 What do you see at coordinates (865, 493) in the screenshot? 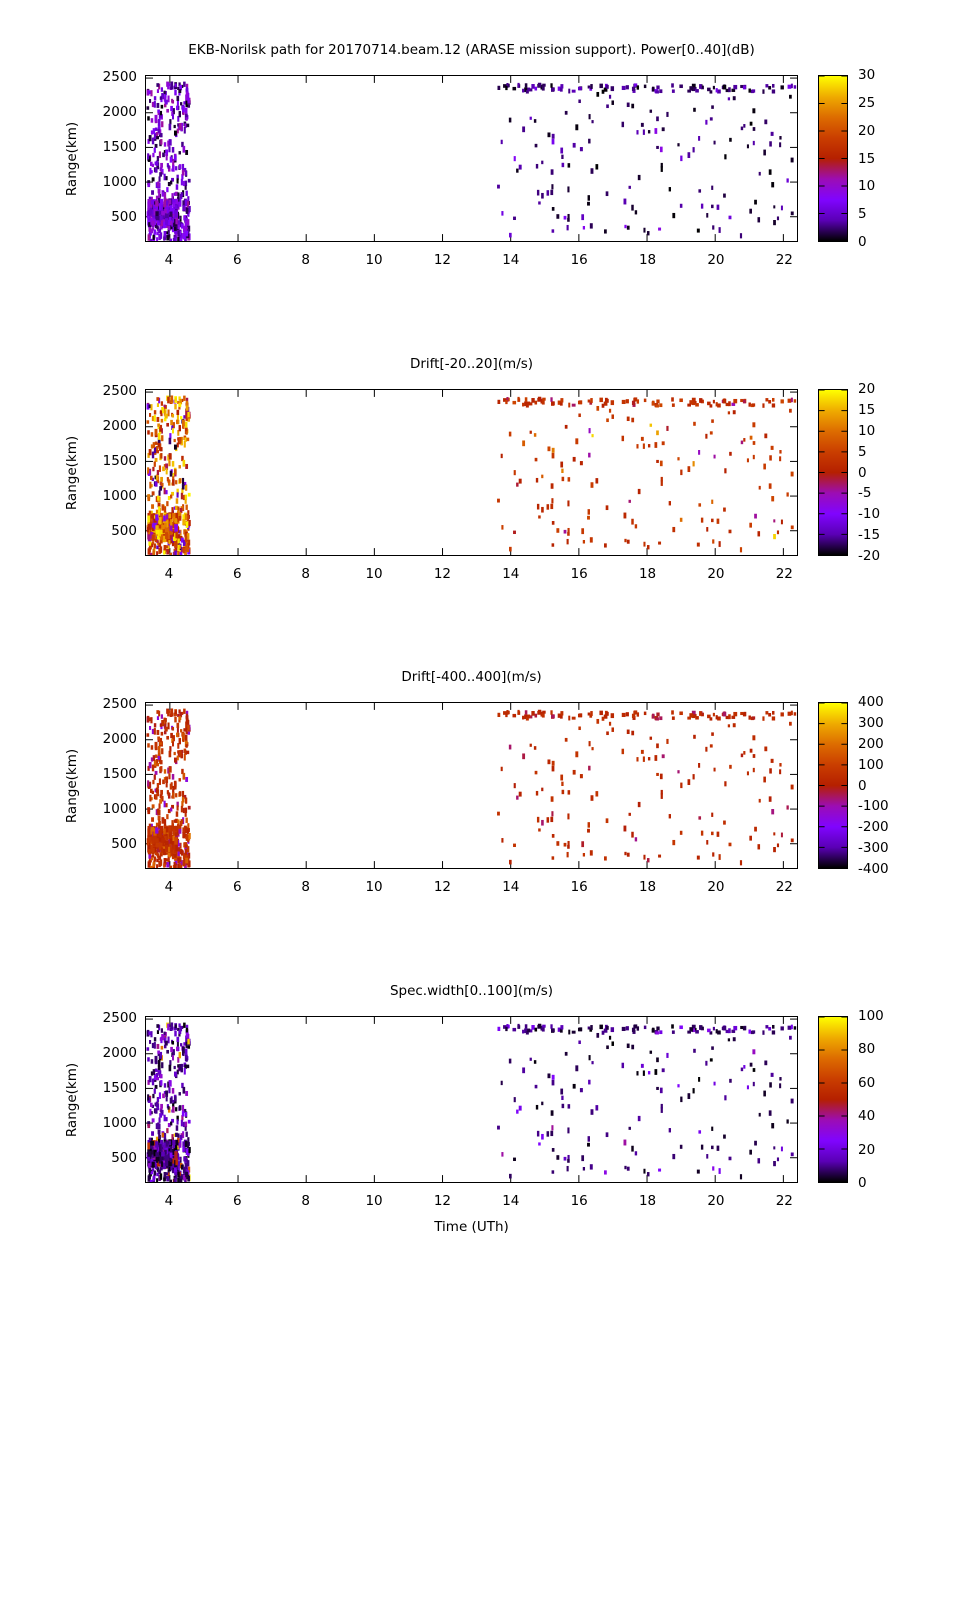
I see `cb-tick-label: -5` at bounding box center [865, 493].